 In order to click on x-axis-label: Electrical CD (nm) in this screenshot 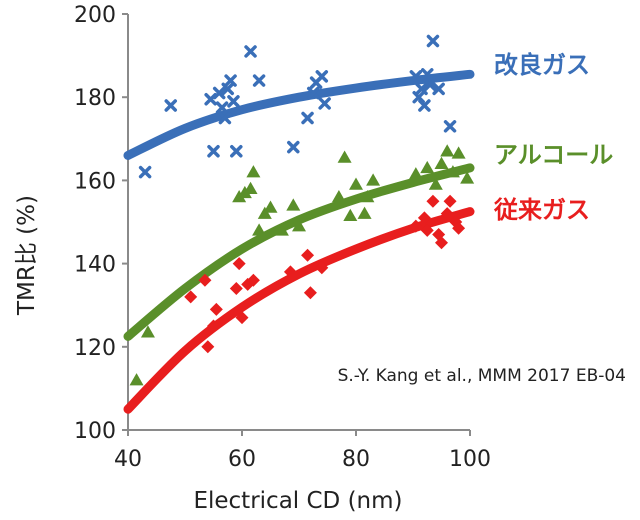, I will do `click(297, 501)`.